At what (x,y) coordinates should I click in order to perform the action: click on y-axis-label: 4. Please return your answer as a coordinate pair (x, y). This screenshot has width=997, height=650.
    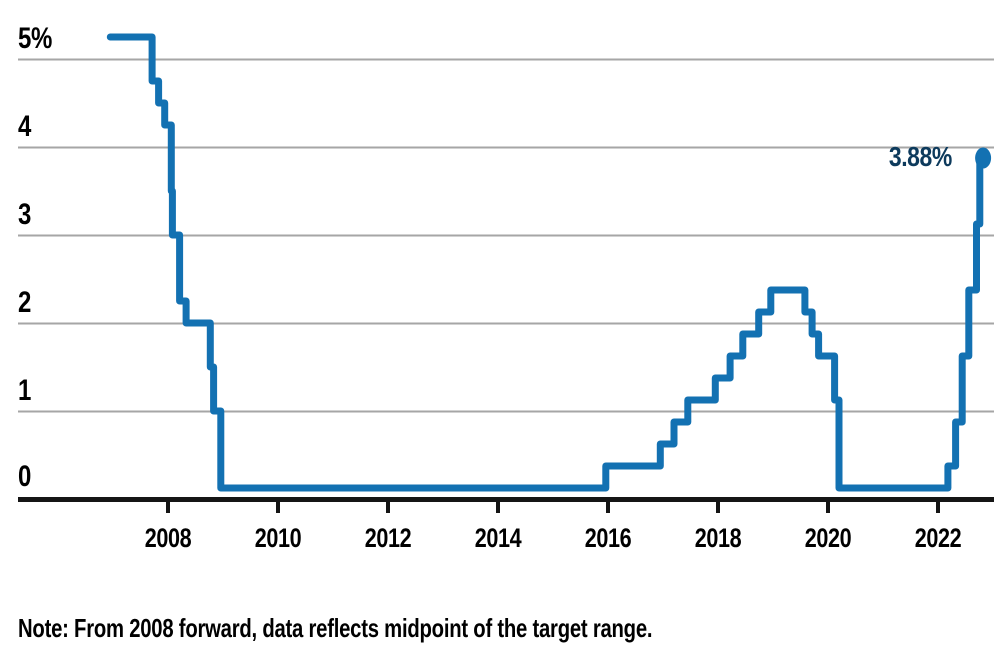
    Looking at the image, I should click on (26, 127).